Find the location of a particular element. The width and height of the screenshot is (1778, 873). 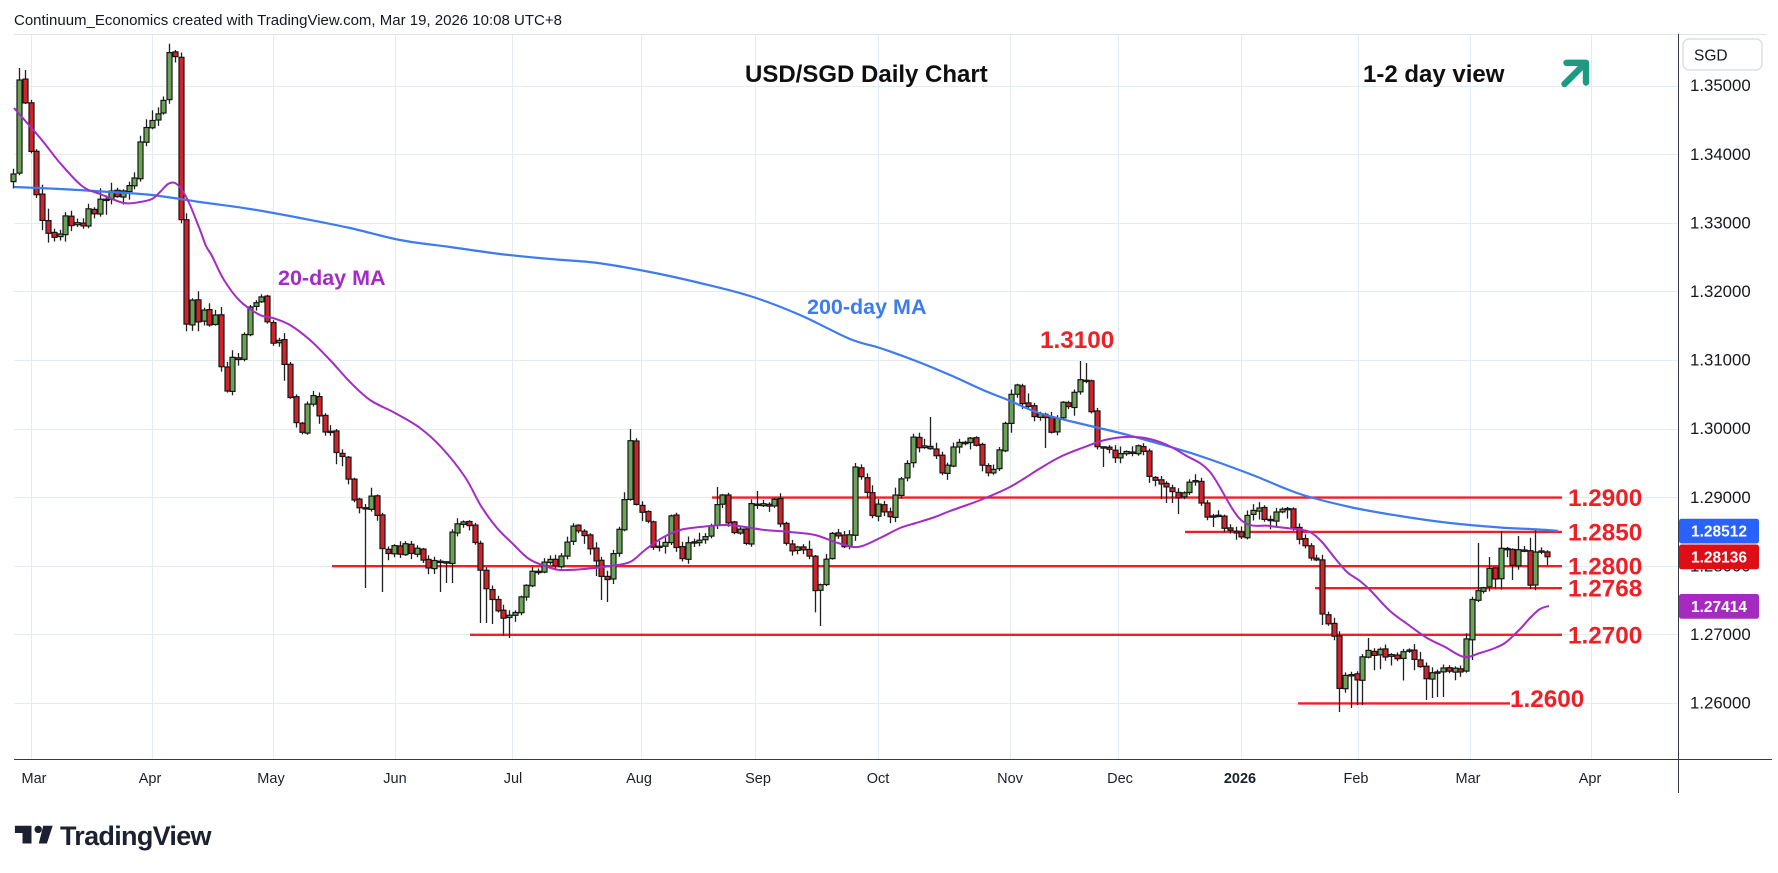

svg-text: 1.2768 is located at coordinates (1605, 589).